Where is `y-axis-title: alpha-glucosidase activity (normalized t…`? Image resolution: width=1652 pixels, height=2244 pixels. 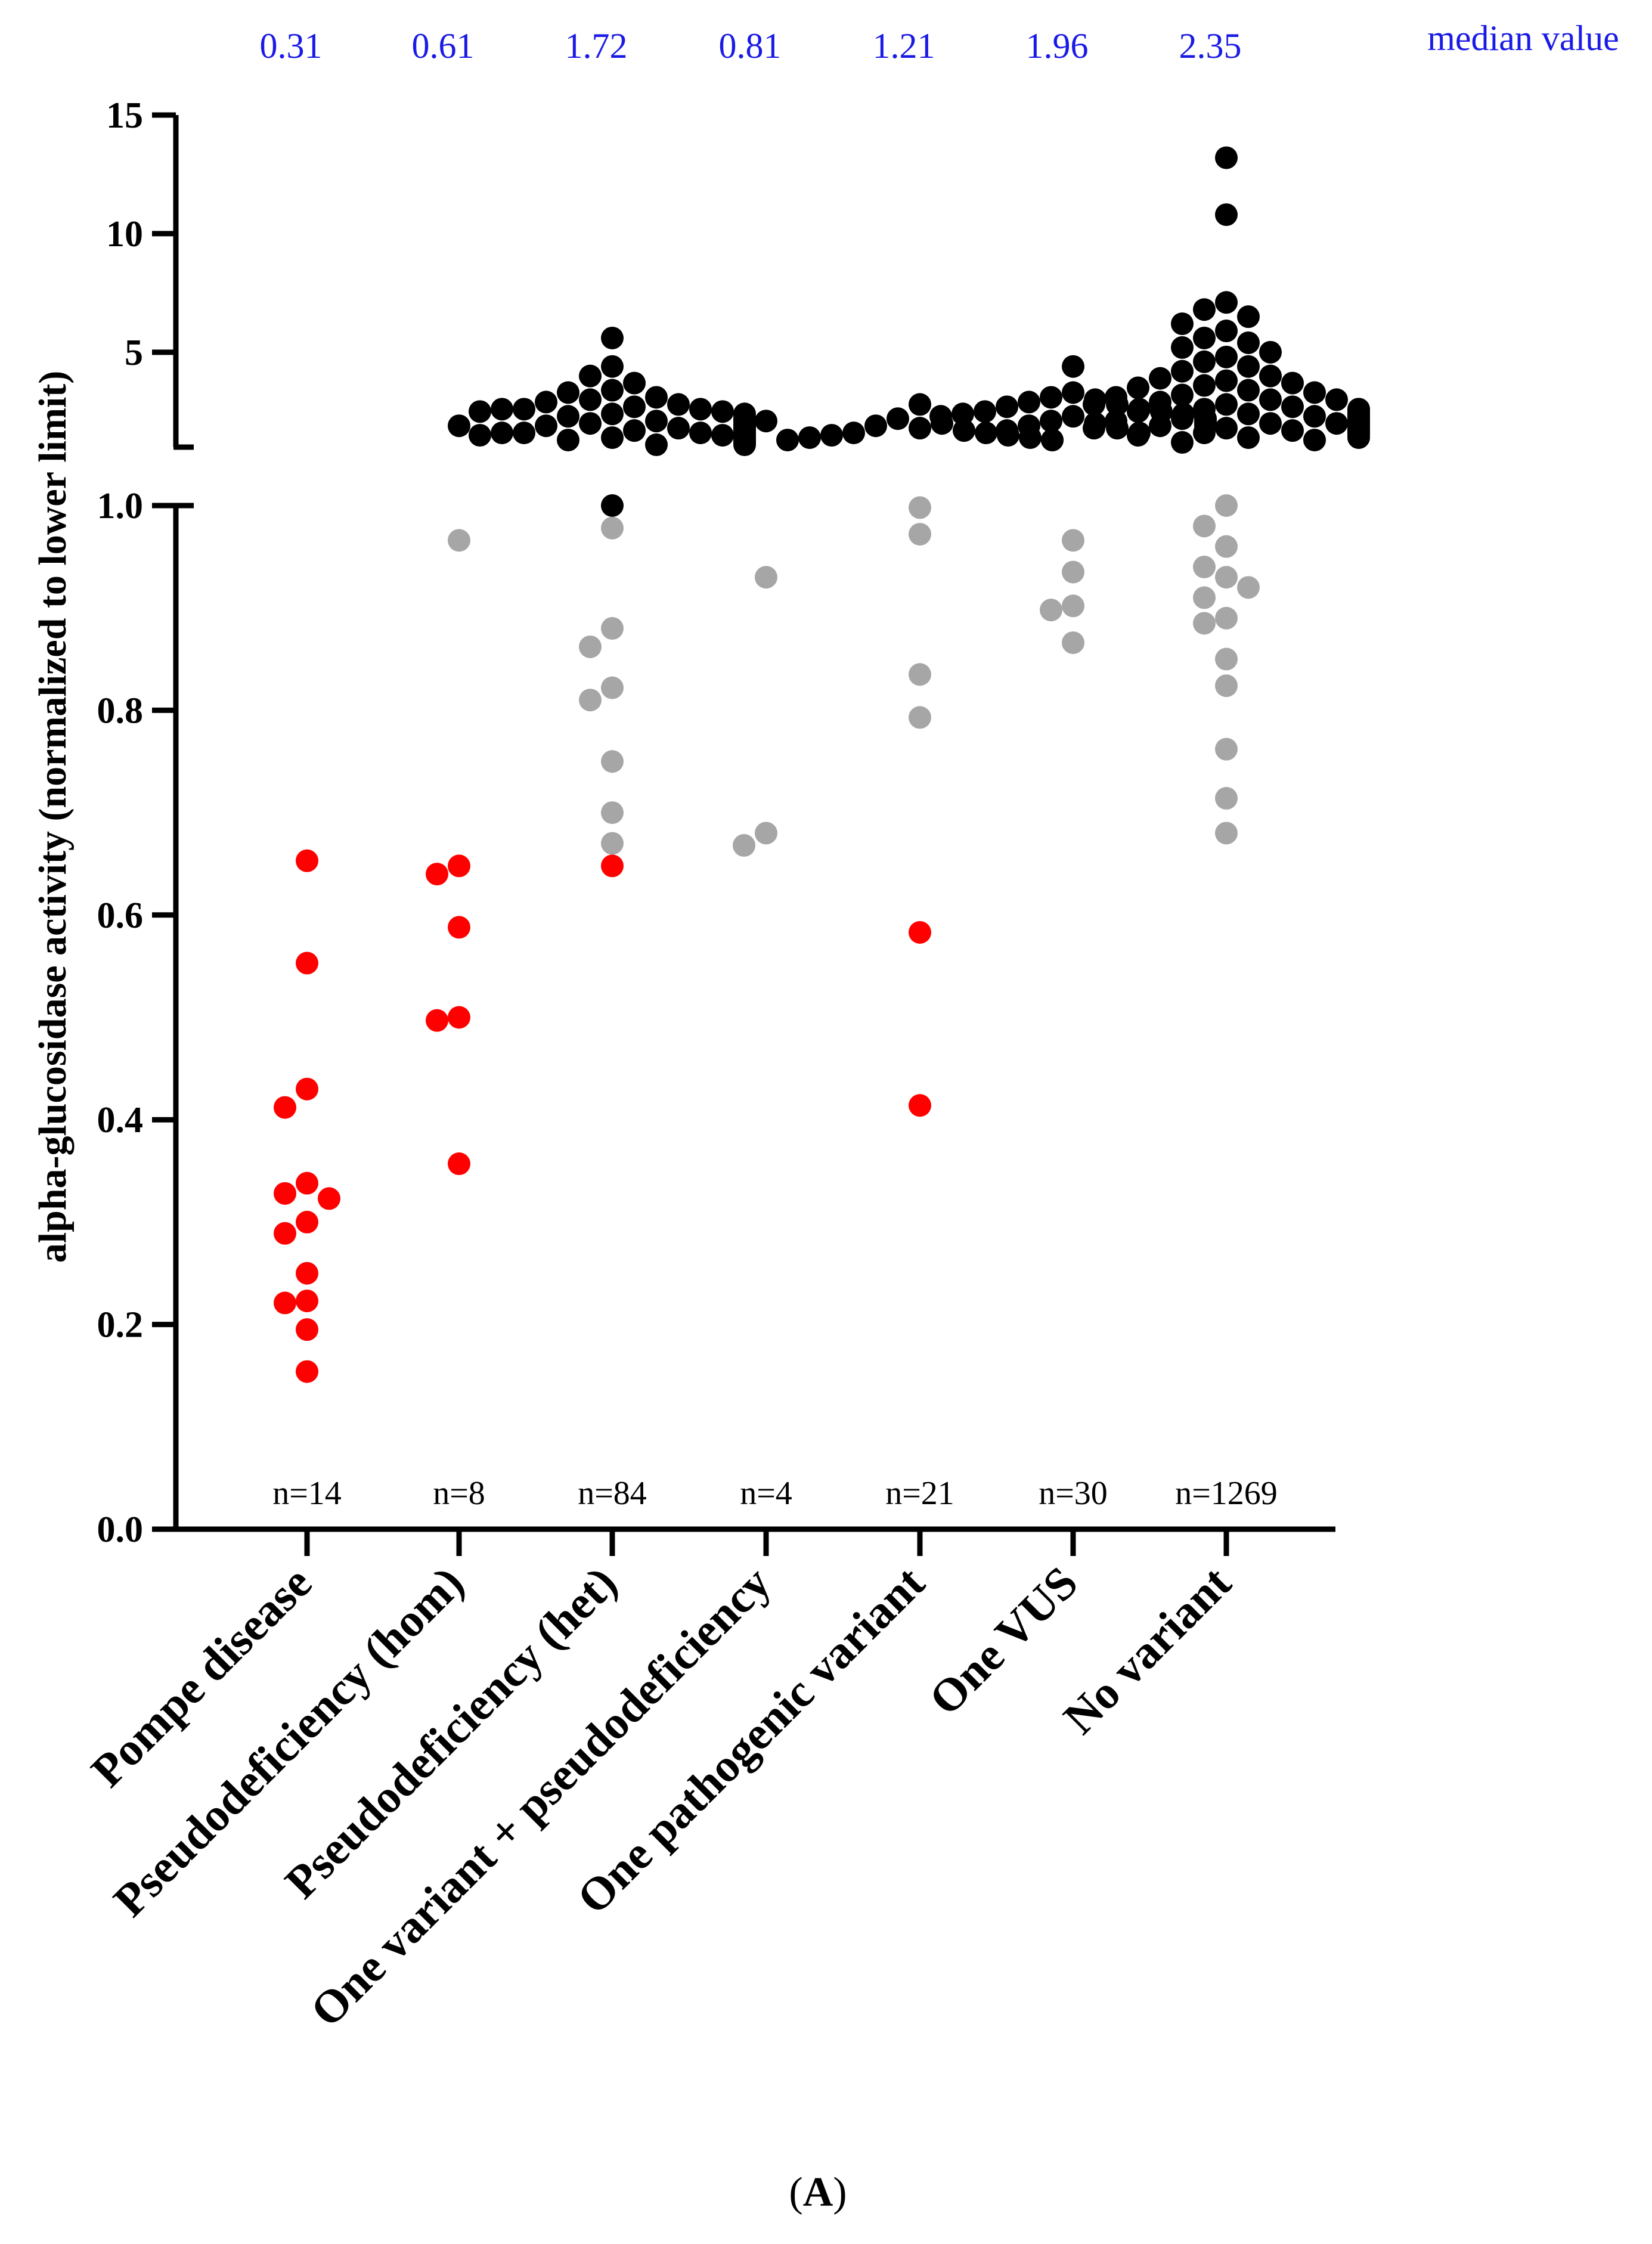
y-axis-title: alpha-glucosidase activity (normalized t… is located at coordinates (53, 817).